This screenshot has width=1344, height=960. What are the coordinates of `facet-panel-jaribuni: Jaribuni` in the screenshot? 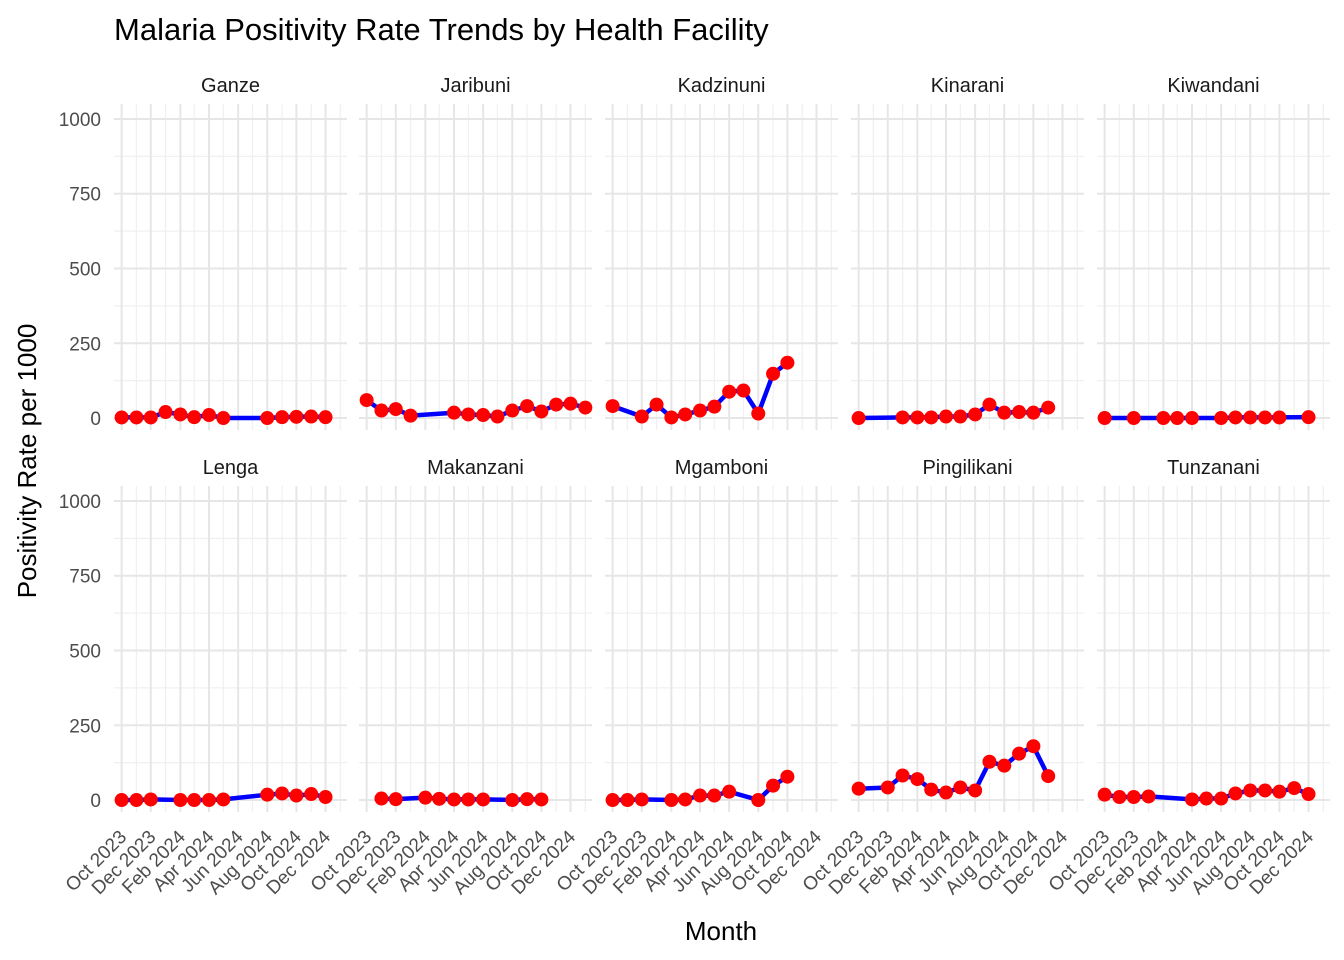 It's located at (476, 252).